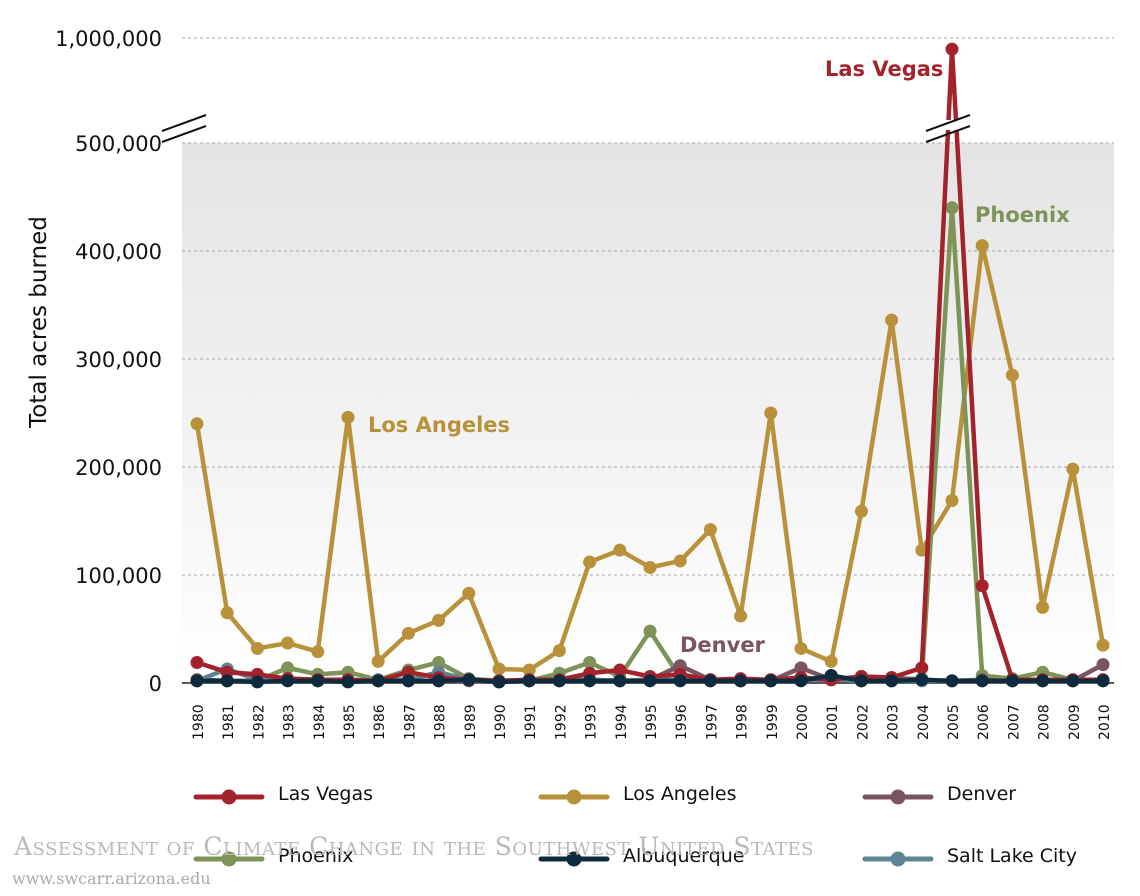 The image size is (1140, 896). What do you see at coordinates (229, 722) in the screenshot?
I see `x-tick-label: 1981` at bounding box center [229, 722].